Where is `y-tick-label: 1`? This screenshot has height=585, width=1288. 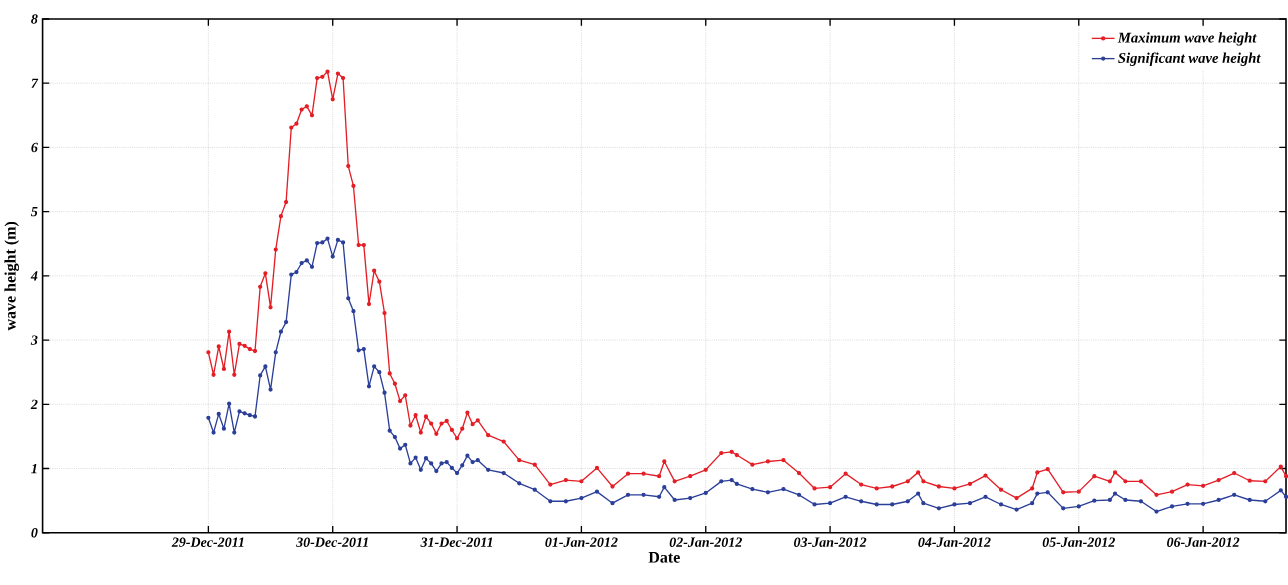
y-tick-label: 1 is located at coordinates (34, 469).